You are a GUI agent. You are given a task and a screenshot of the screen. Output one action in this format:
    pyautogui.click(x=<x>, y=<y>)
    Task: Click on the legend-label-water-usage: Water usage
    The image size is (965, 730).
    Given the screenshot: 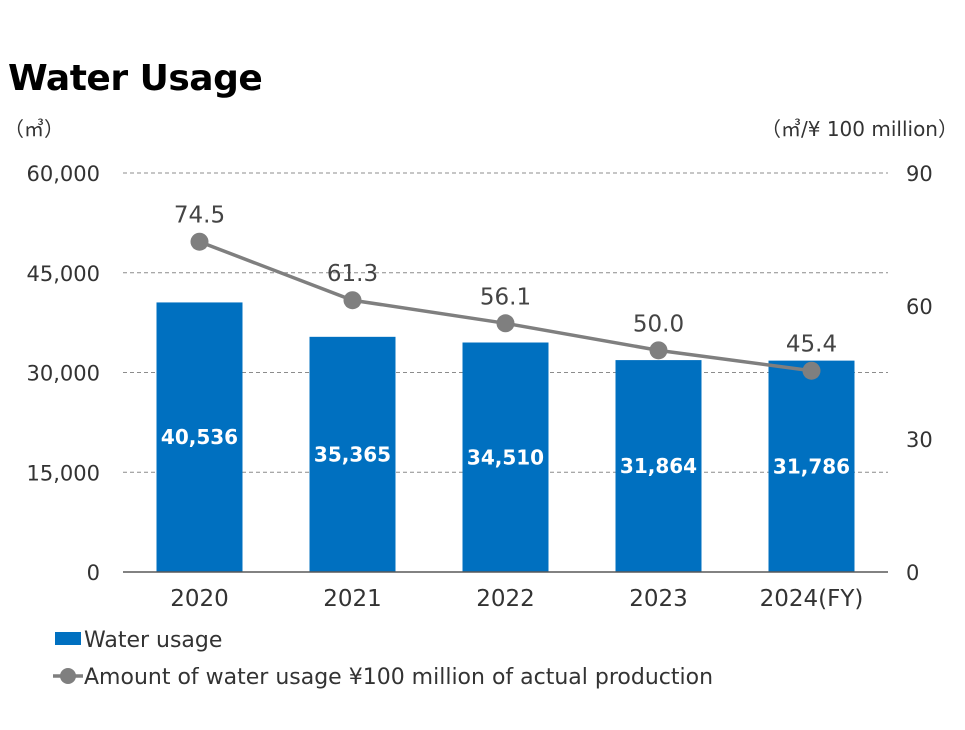 What is the action you would take?
    pyautogui.click(x=153, y=640)
    